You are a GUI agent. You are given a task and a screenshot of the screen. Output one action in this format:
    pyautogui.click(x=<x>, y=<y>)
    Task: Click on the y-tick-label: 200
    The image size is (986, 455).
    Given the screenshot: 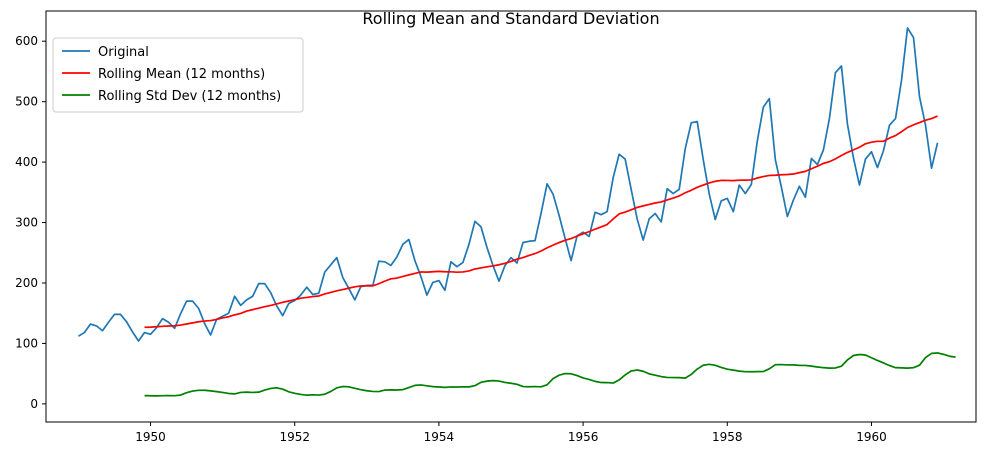 What is the action you would take?
    pyautogui.click(x=26, y=283)
    